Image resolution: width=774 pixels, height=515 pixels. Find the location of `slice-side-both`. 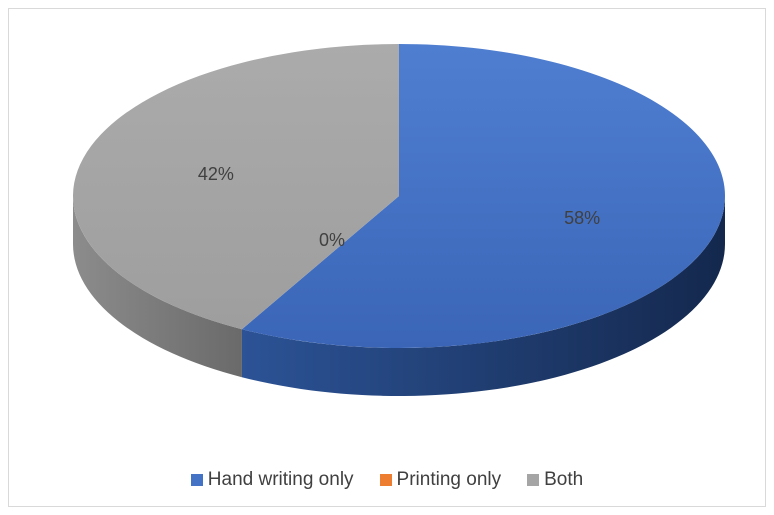

slice-side-both is located at coordinates (157, 287).